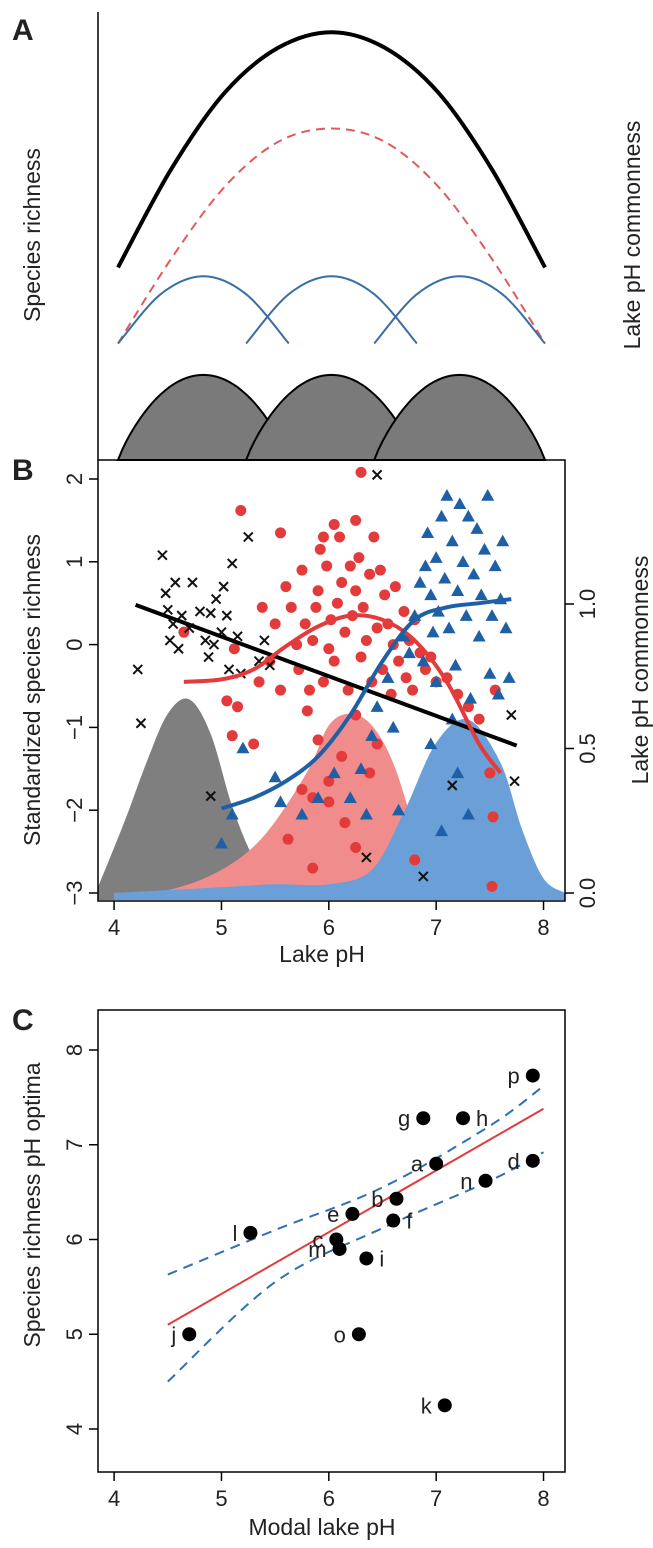  Describe the element at coordinates (532, 1075) in the screenshot. I see `panel-c-point-p` at that location.